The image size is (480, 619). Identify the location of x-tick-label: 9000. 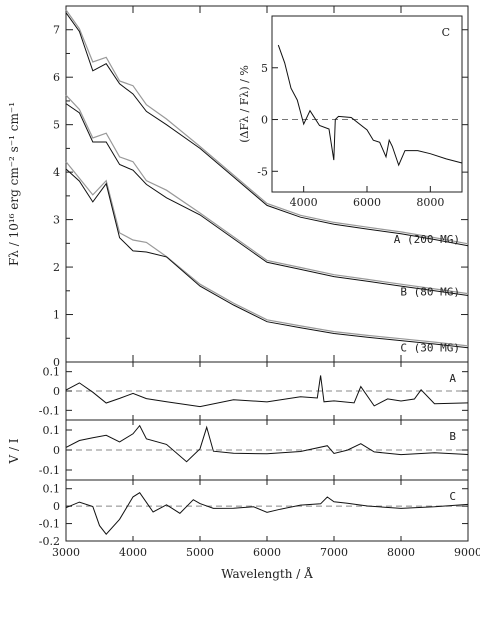
(467, 552).